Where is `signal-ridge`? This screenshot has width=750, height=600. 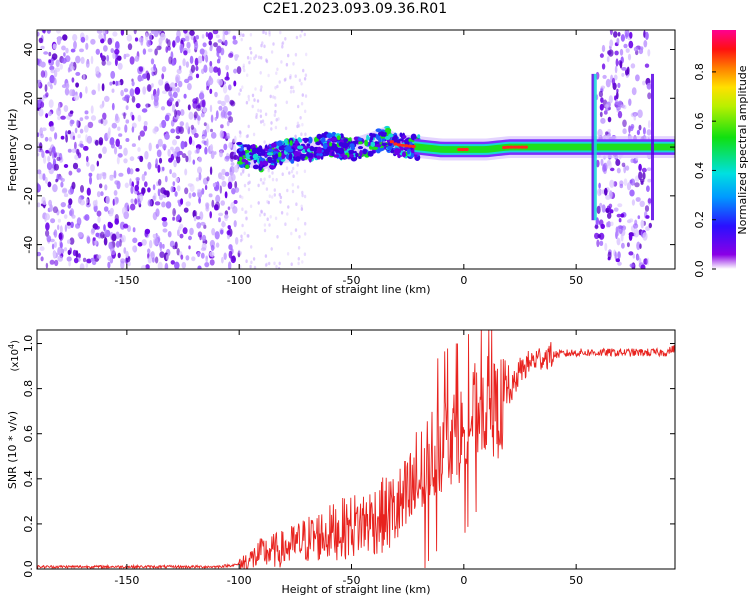
signal-ridge is located at coordinates (455, 147).